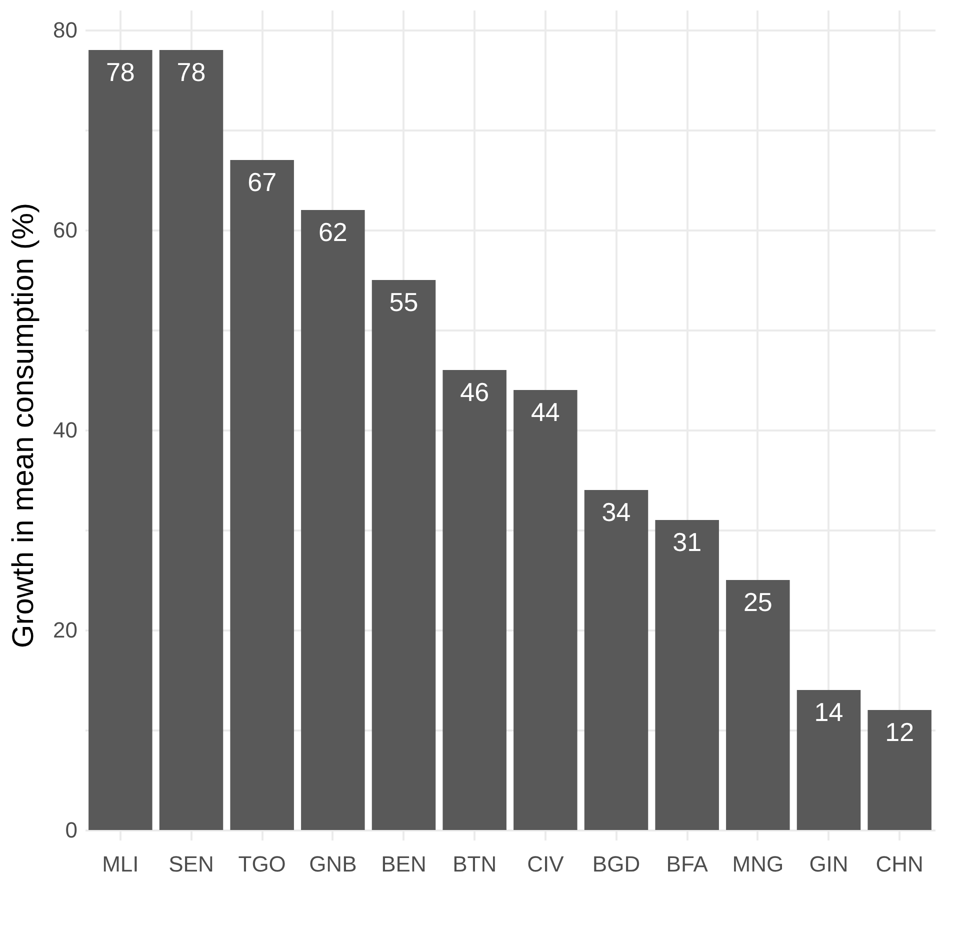  What do you see at coordinates (829, 712) in the screenshot?
I see `data-label: 14` at bounding box center [829, 712].